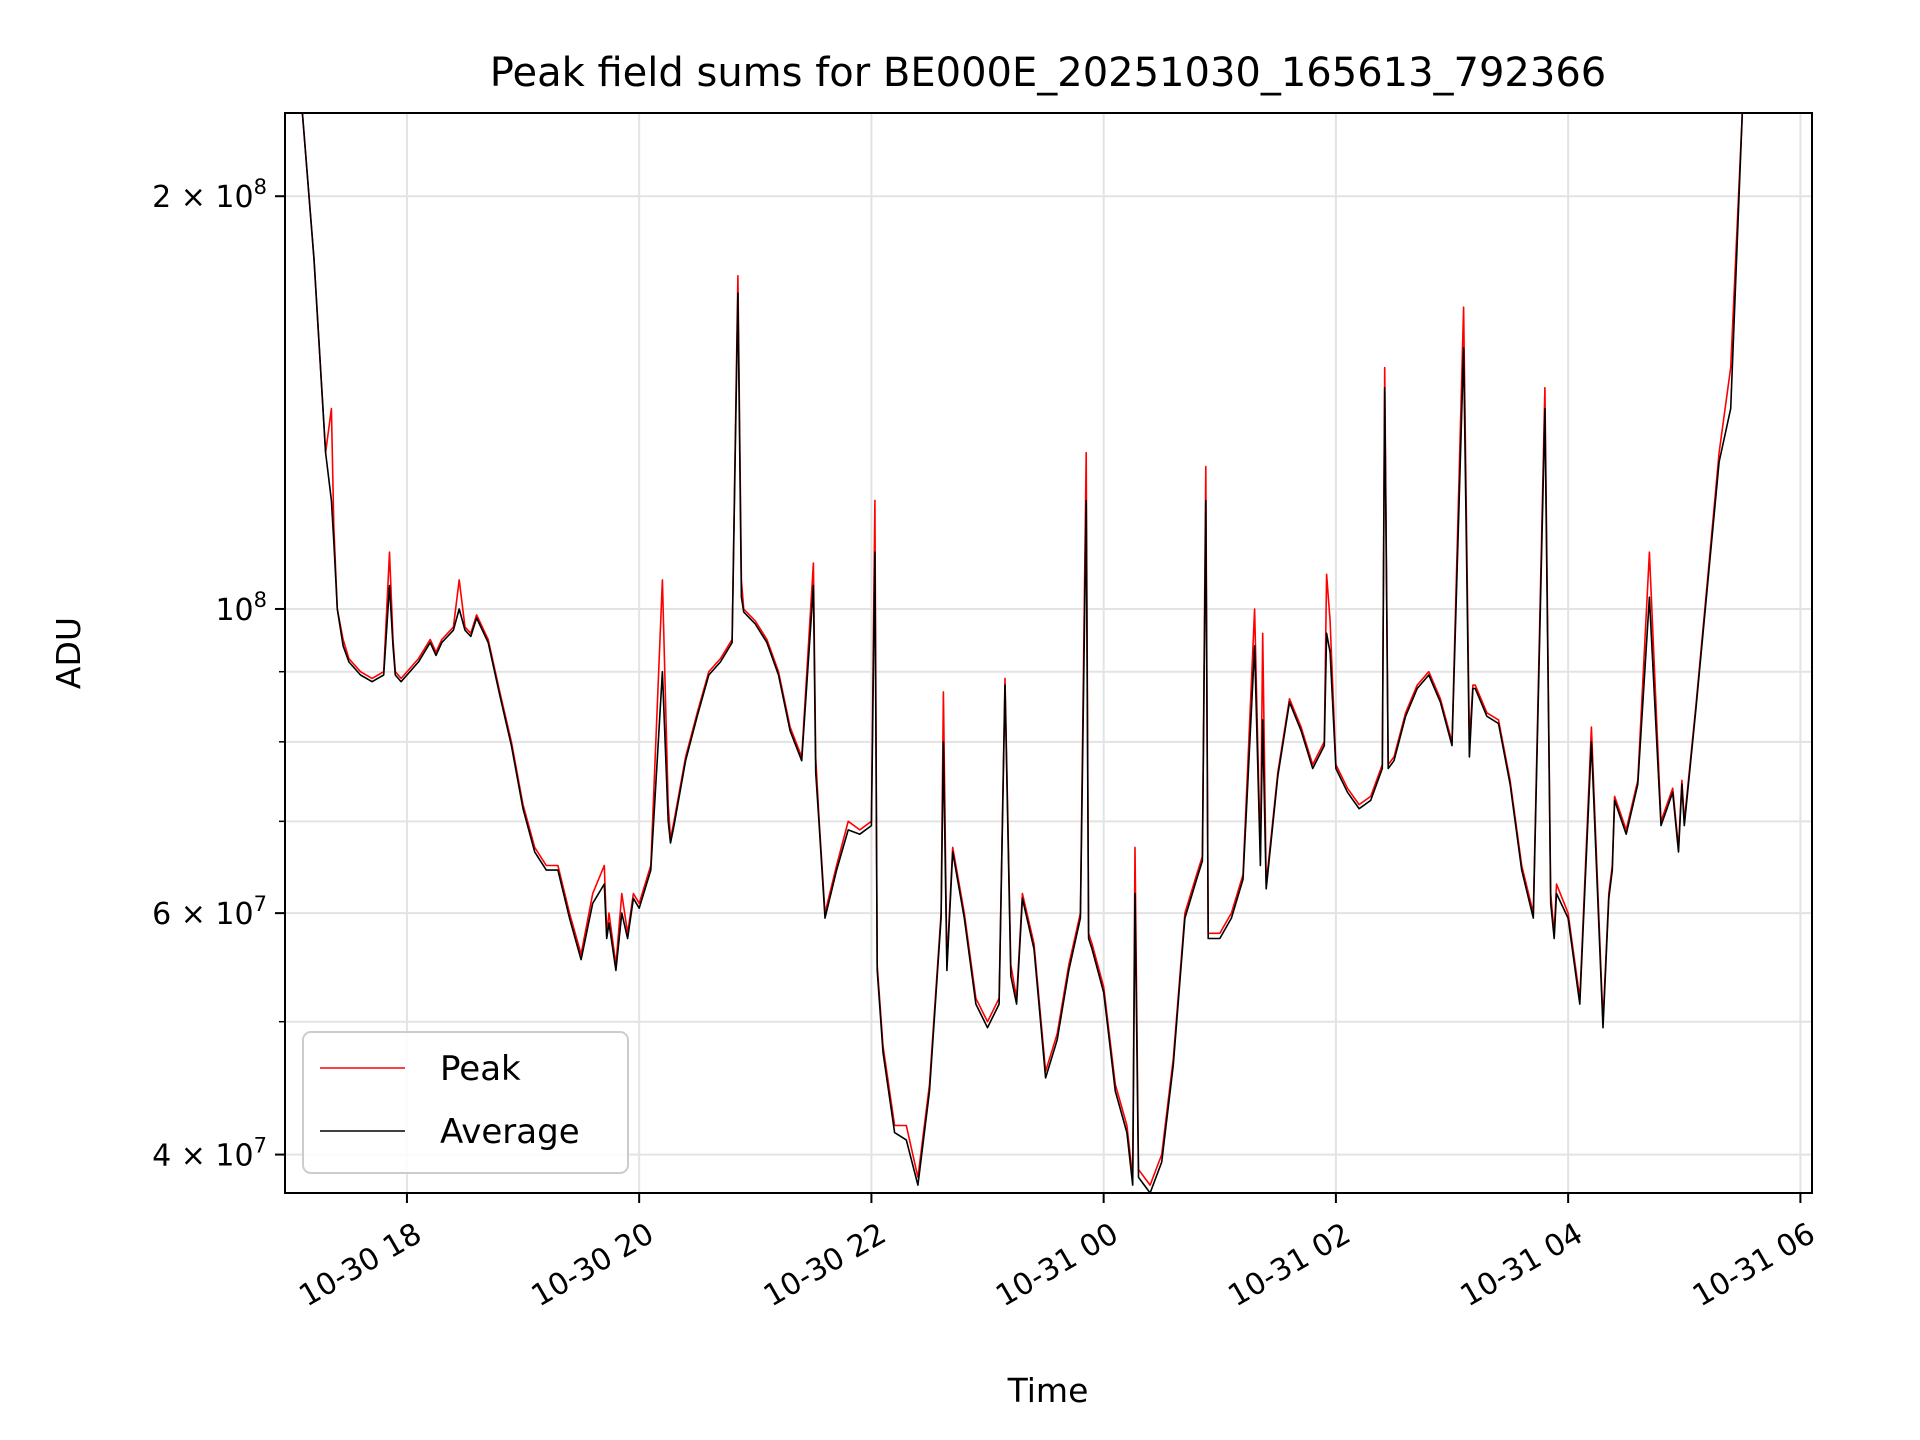 The height and width of the screenshot is (1440, 1920). What do you see at coordinates (465, 1102) in the screenshot?
I see `legend: Peak Average` at bounding box center [465, 1102].